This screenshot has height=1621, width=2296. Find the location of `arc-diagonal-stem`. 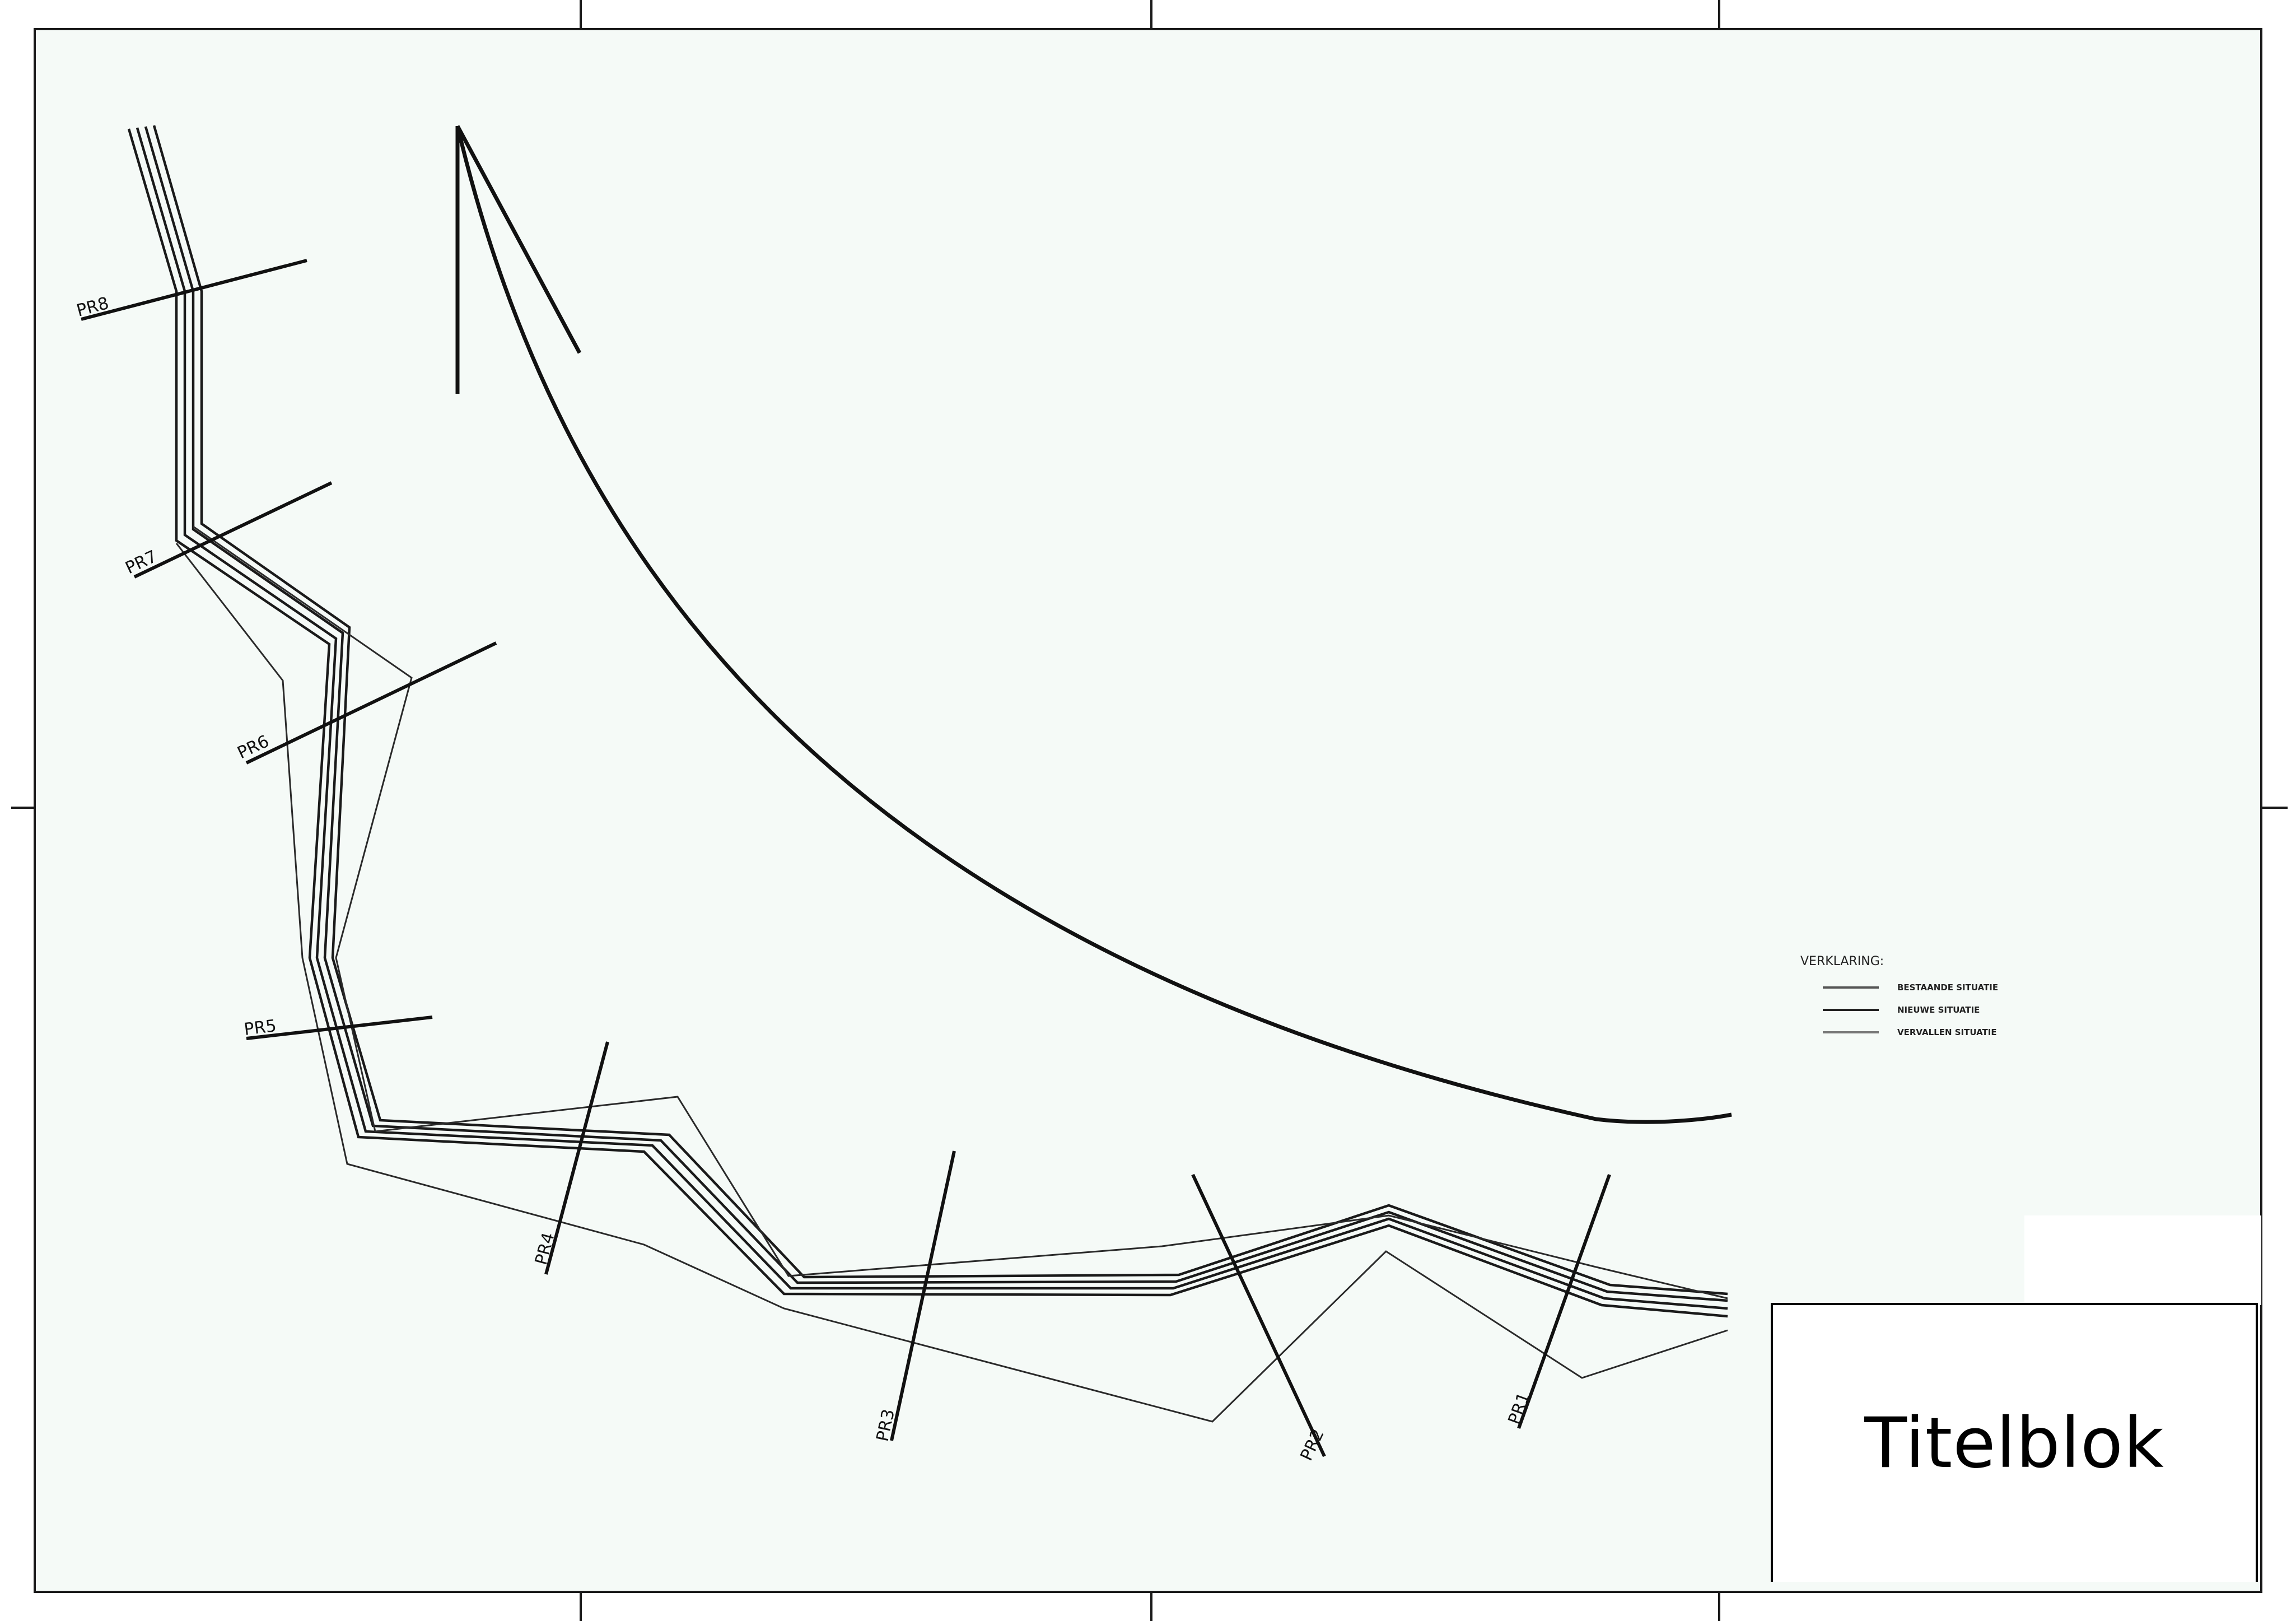

arc-diagonal-stem is located at coordinates (519, 240).